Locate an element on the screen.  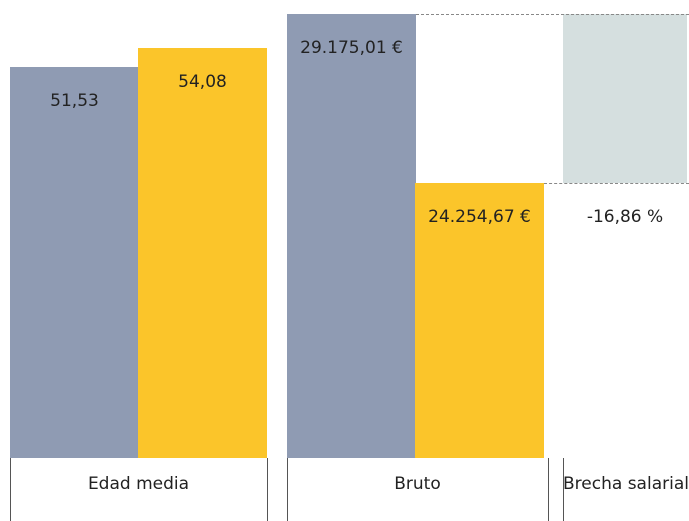
value-label: -16,86 % is located at coordinates (625, 216).